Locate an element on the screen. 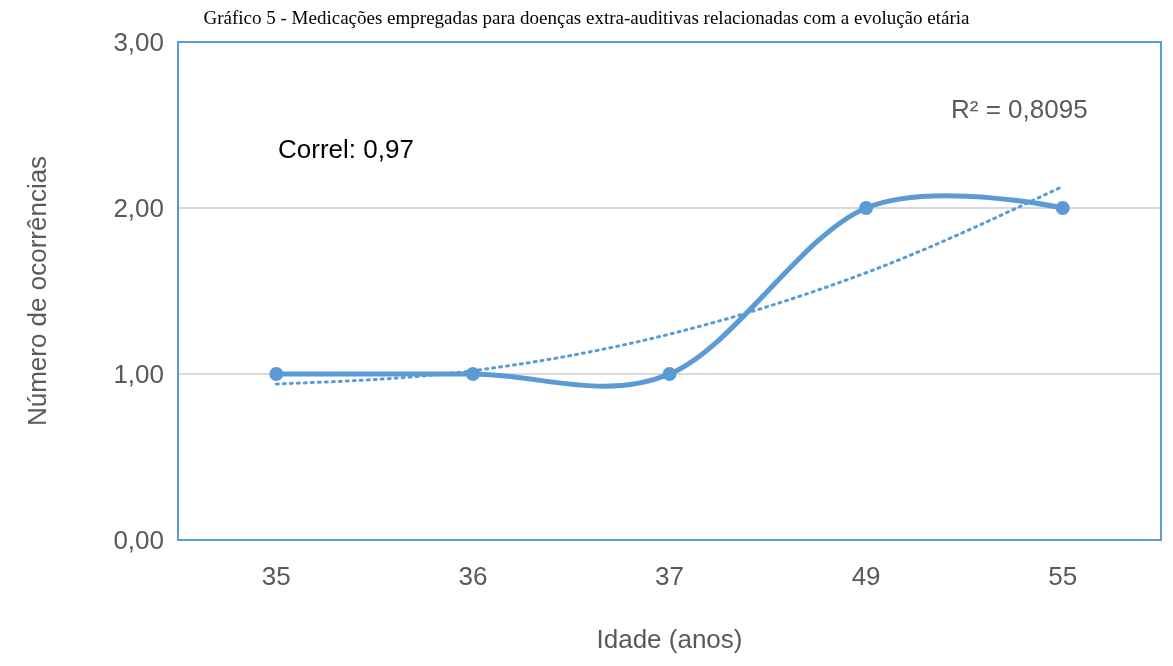 The image size is (1173, 666). x-tick-label: 37 is located at coordinates (669, 576).